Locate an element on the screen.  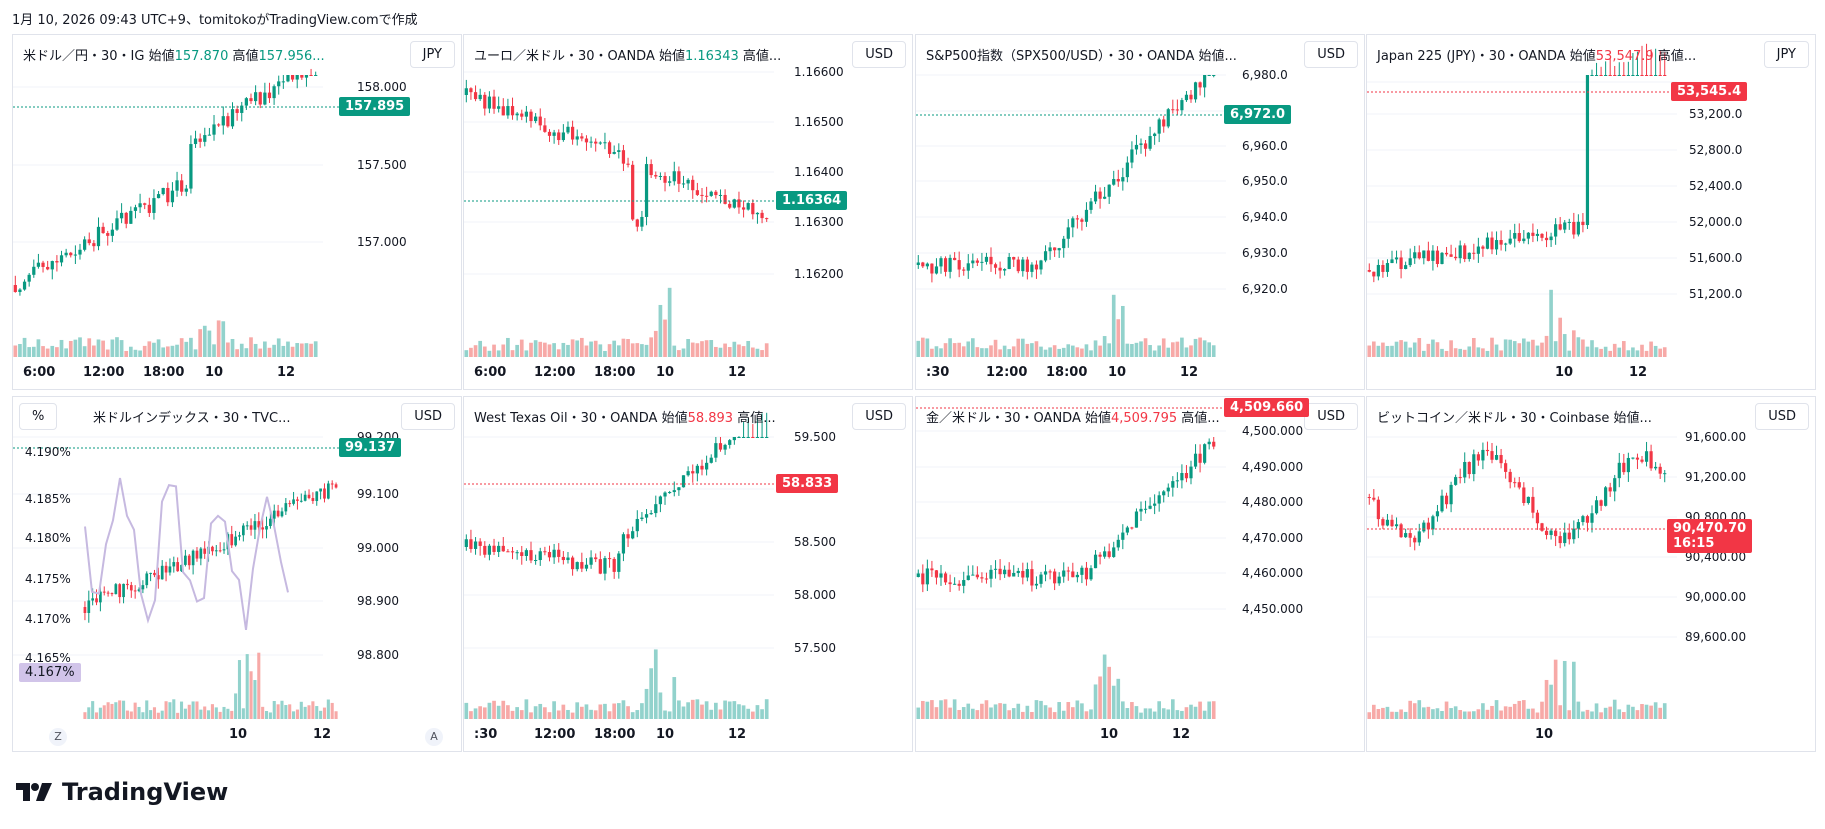
percent-scale-button: % is located at coordinates (38, 416).